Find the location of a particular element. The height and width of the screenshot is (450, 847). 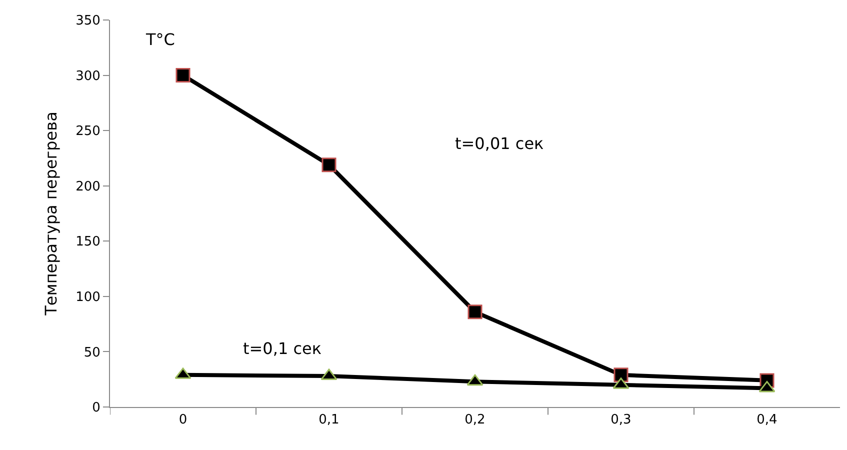

x-tick-label: 0,1 is located at coordinates (329, 420).